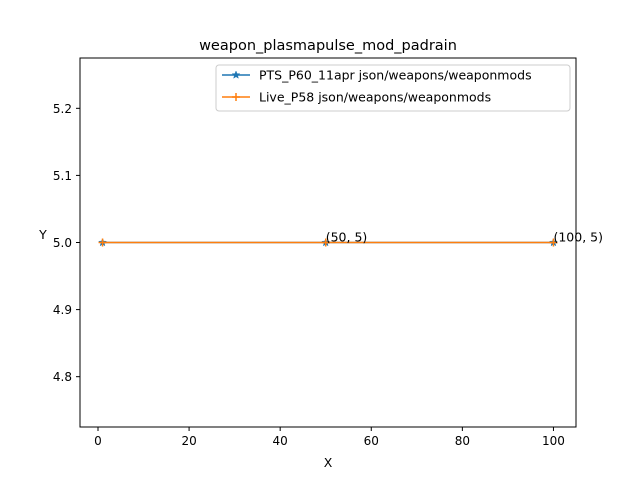 The image size is (640, 480). Describe the element at coordinates (553, 441) in the screenshot. I see `x-tick-label: 100` at that location.